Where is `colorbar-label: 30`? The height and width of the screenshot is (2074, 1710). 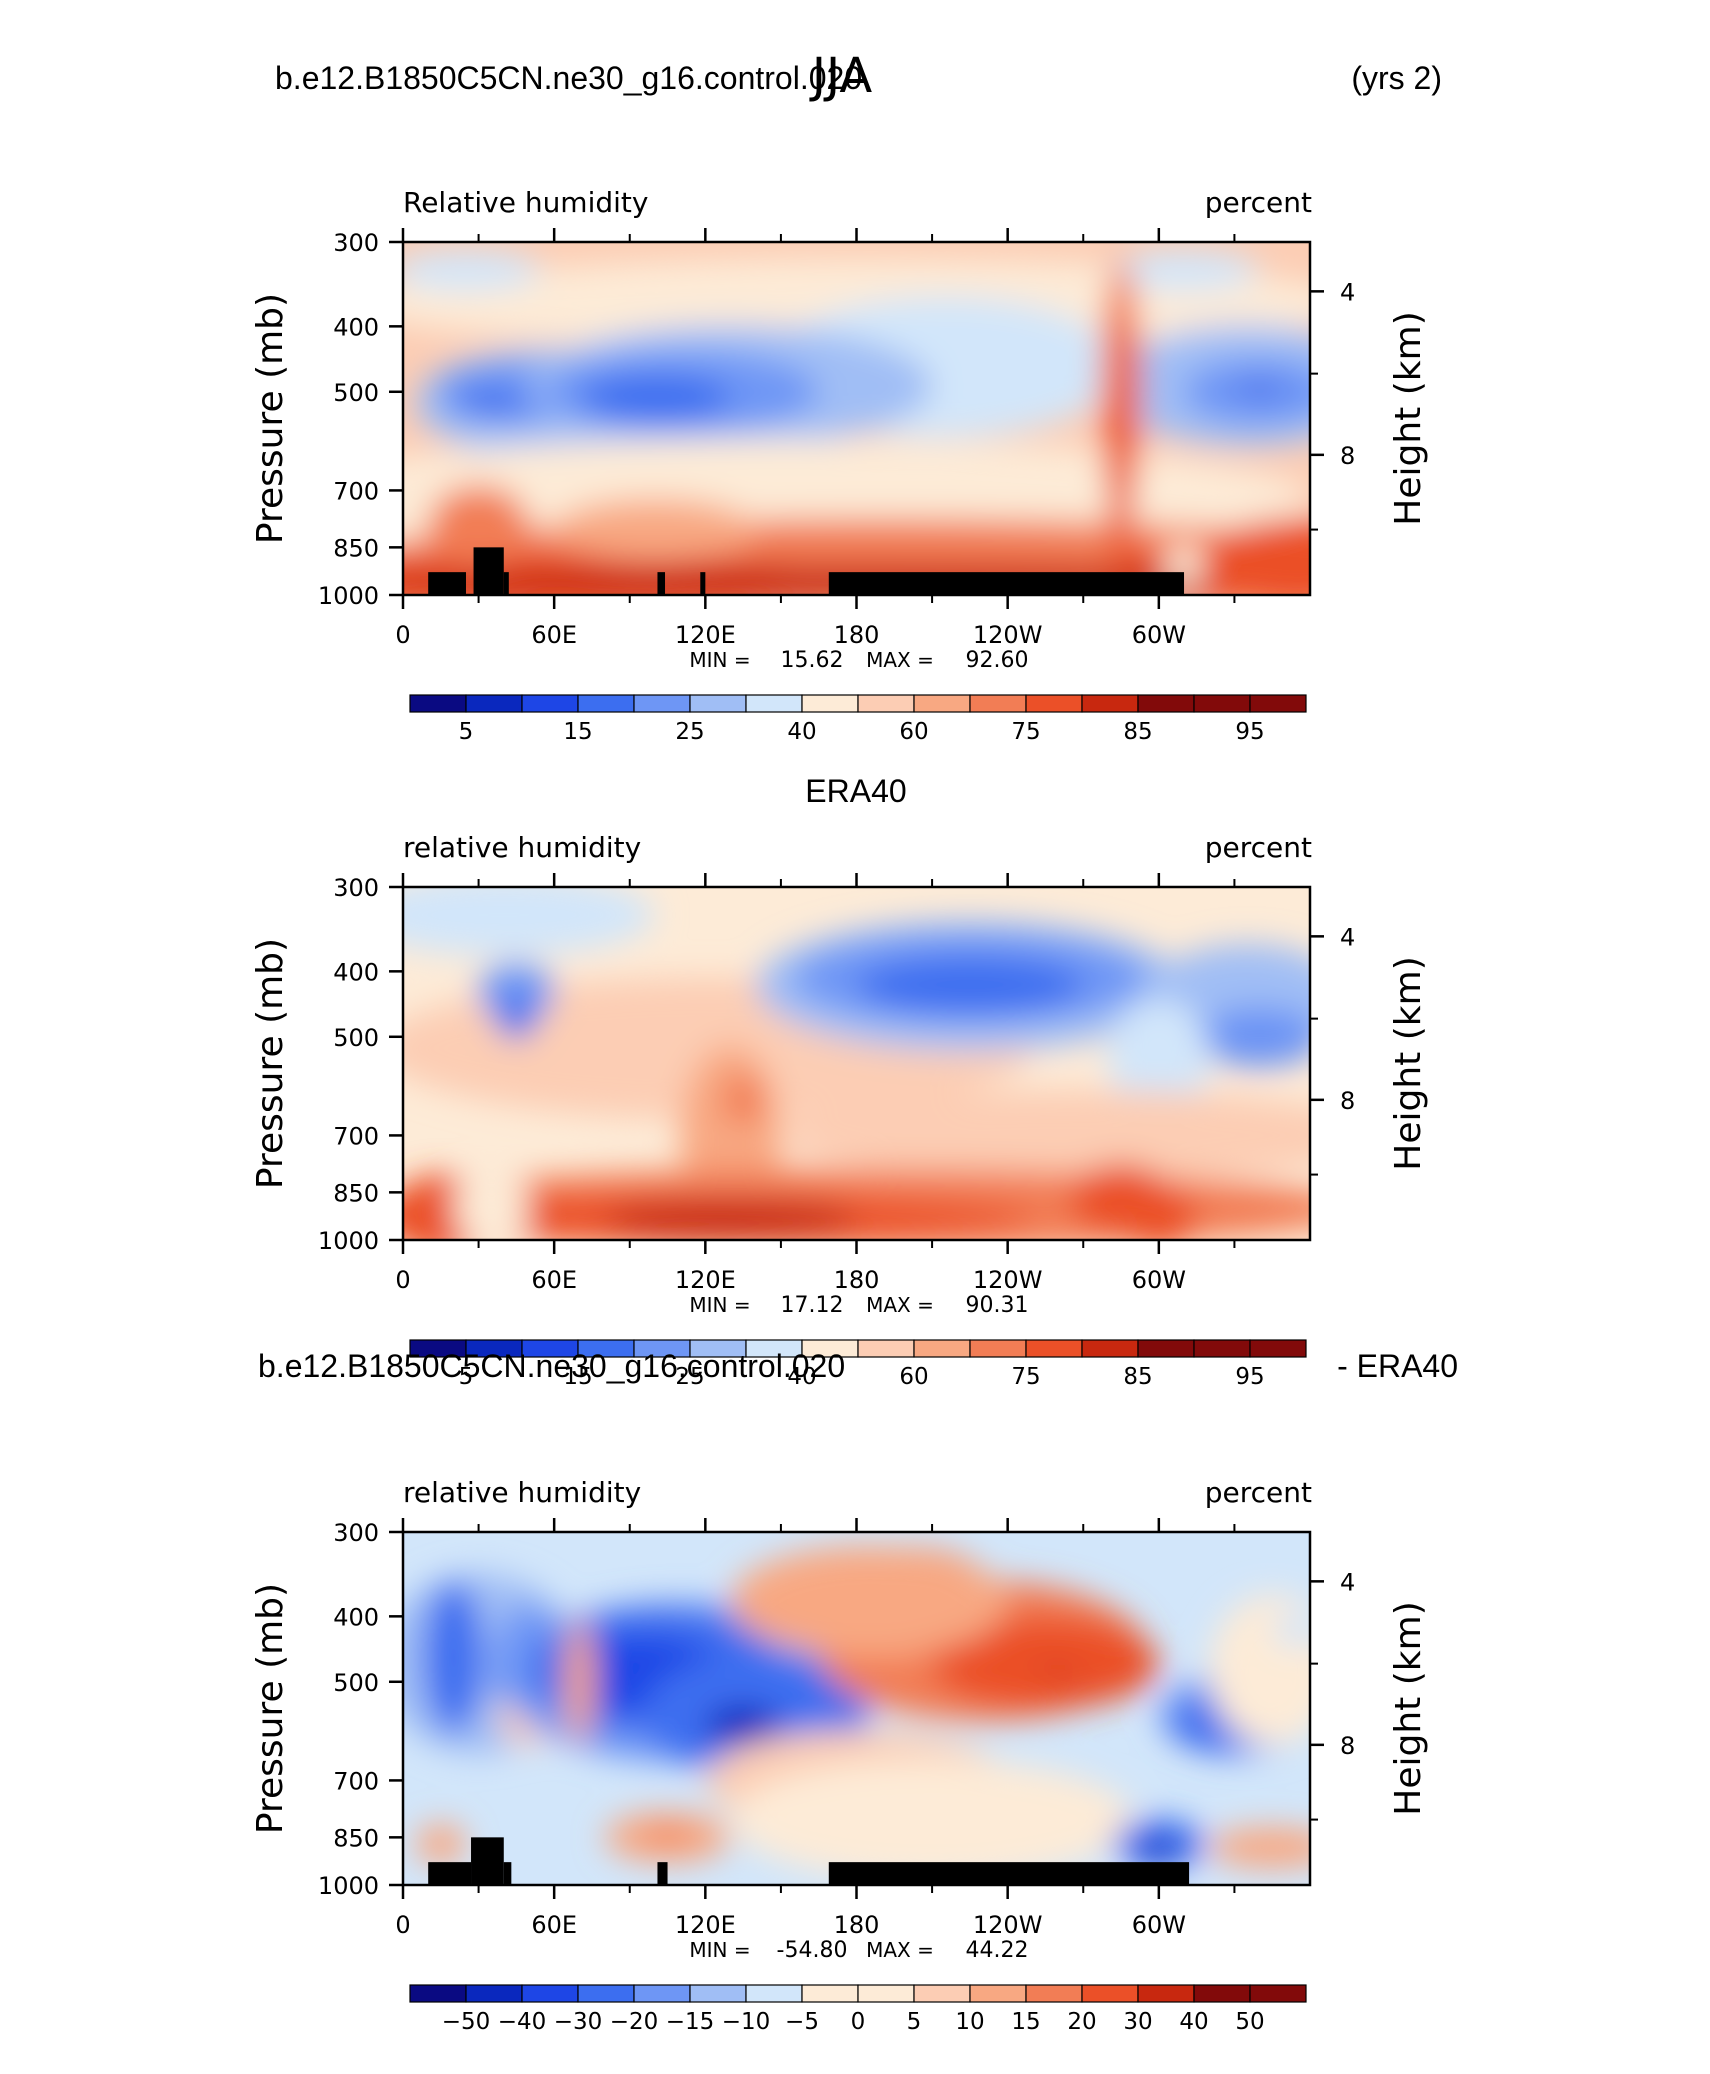 colorbar-label: 30 is located at coordinates (1137, 2022).